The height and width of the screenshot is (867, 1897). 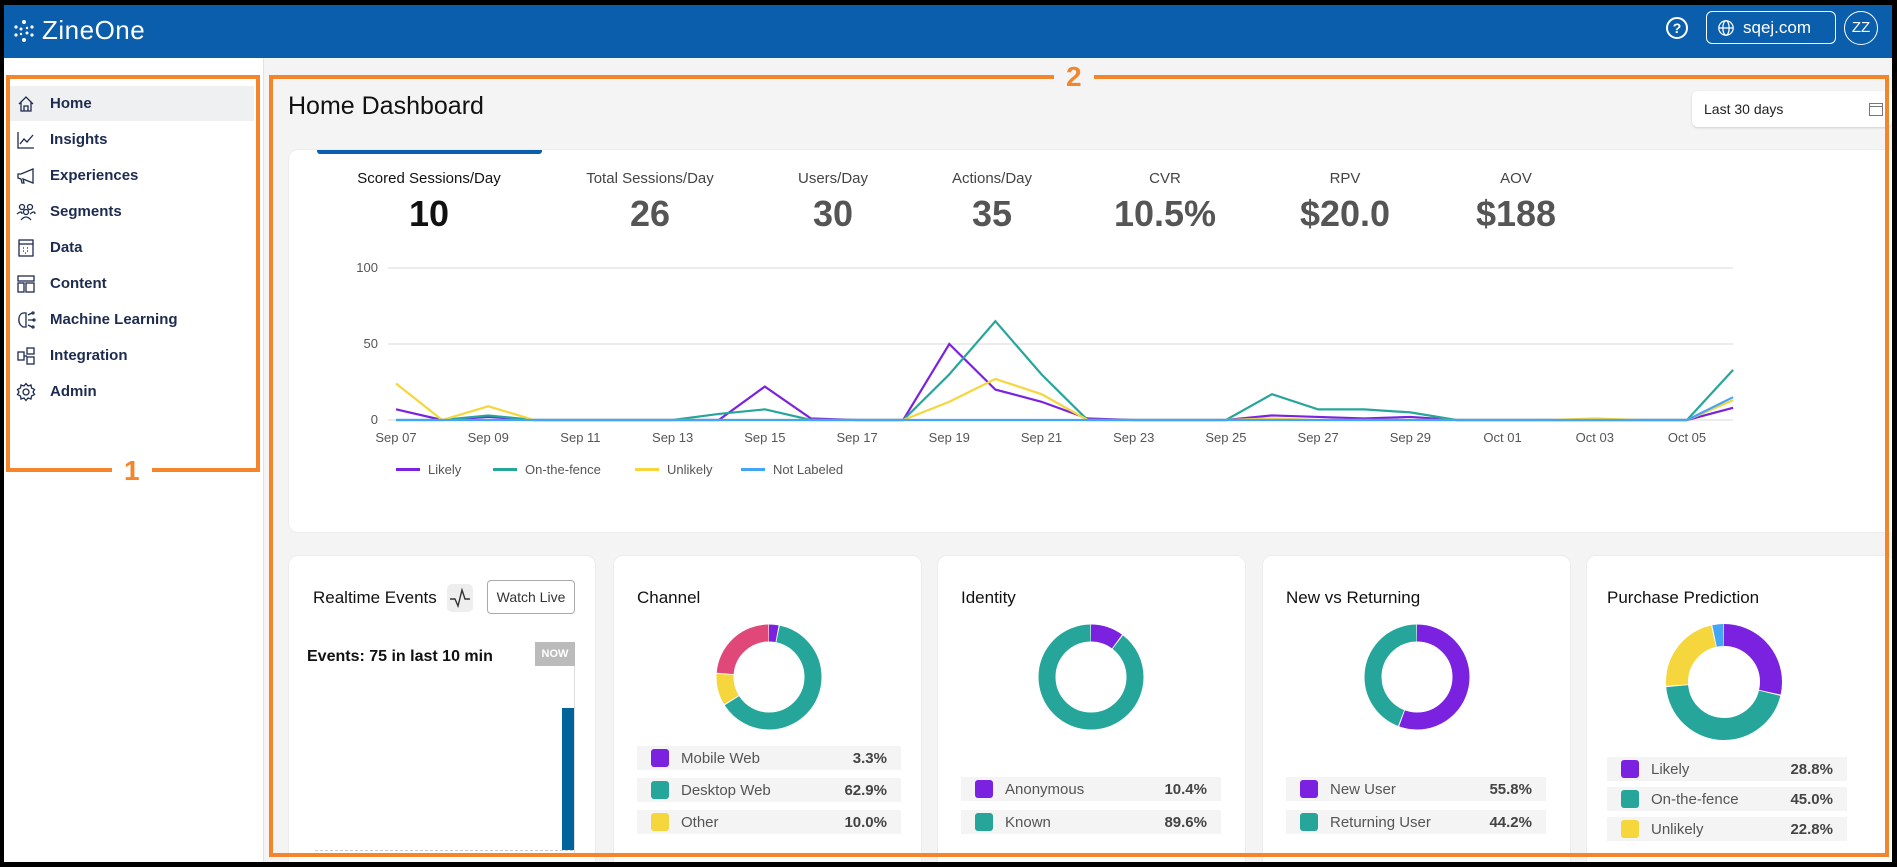 I want to click on donut-segment-desktop-web, so click(x=769, y=677).